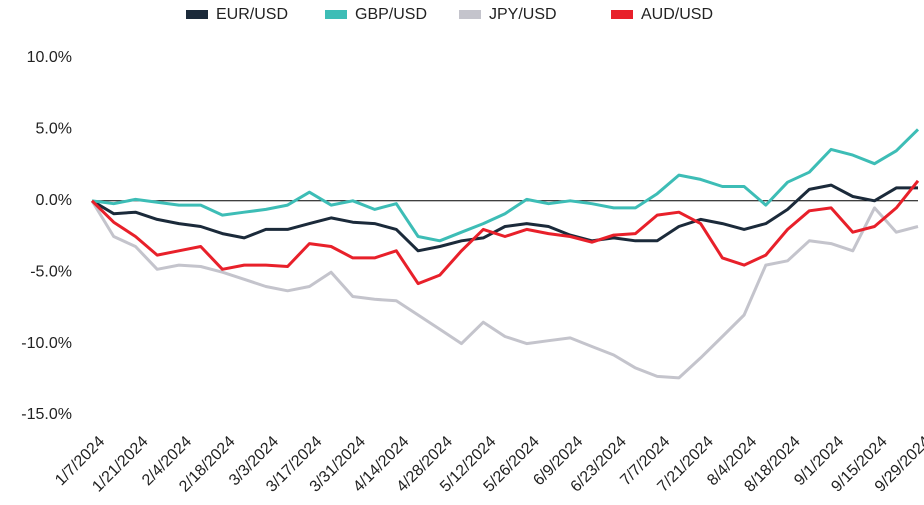  I want to click on y-tick-label: 5.0%, so click(54, 129).